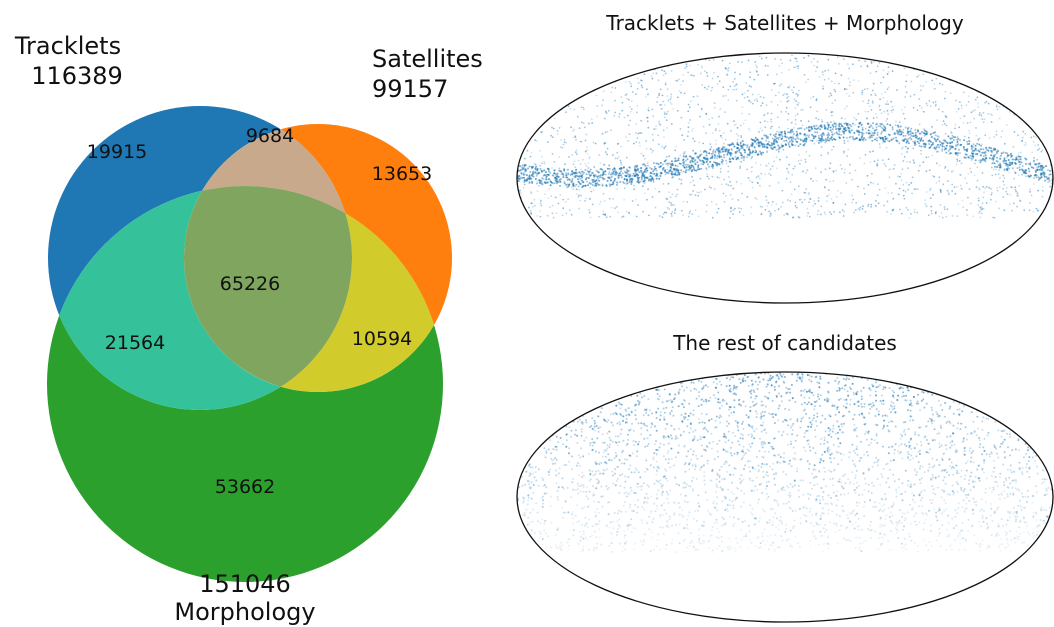  What do you see at coordinates (135, 343) in the screenshot?
I see `count-tracklets-morphology: 21564` at bounding box center [135, 343].